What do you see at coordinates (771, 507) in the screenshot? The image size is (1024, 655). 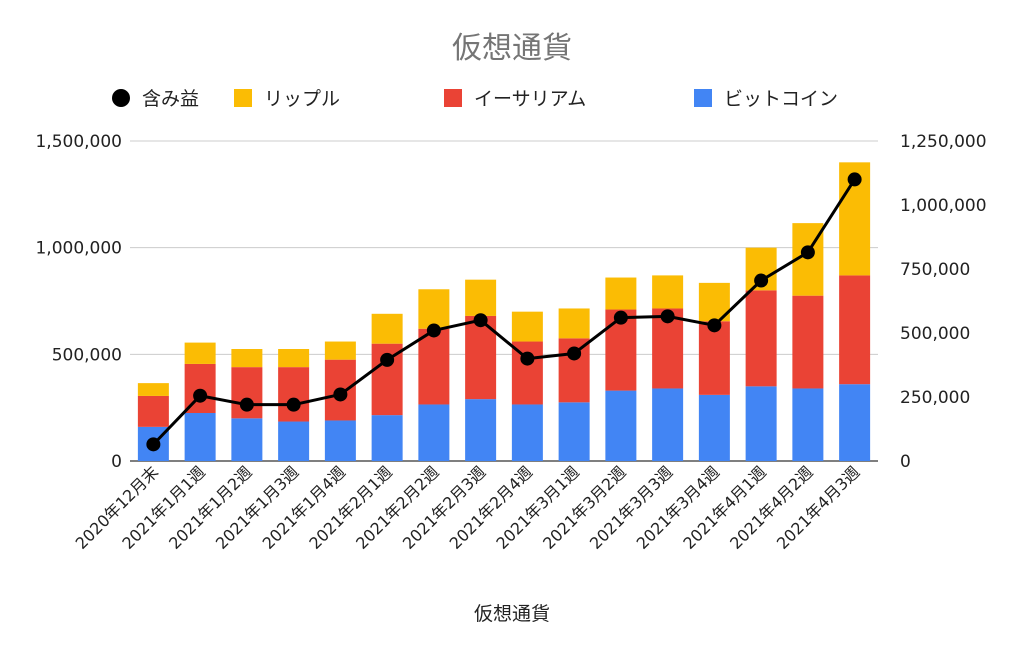 I see `x-tick-label: 2021年4月2週` at bounding box center [771, 507].